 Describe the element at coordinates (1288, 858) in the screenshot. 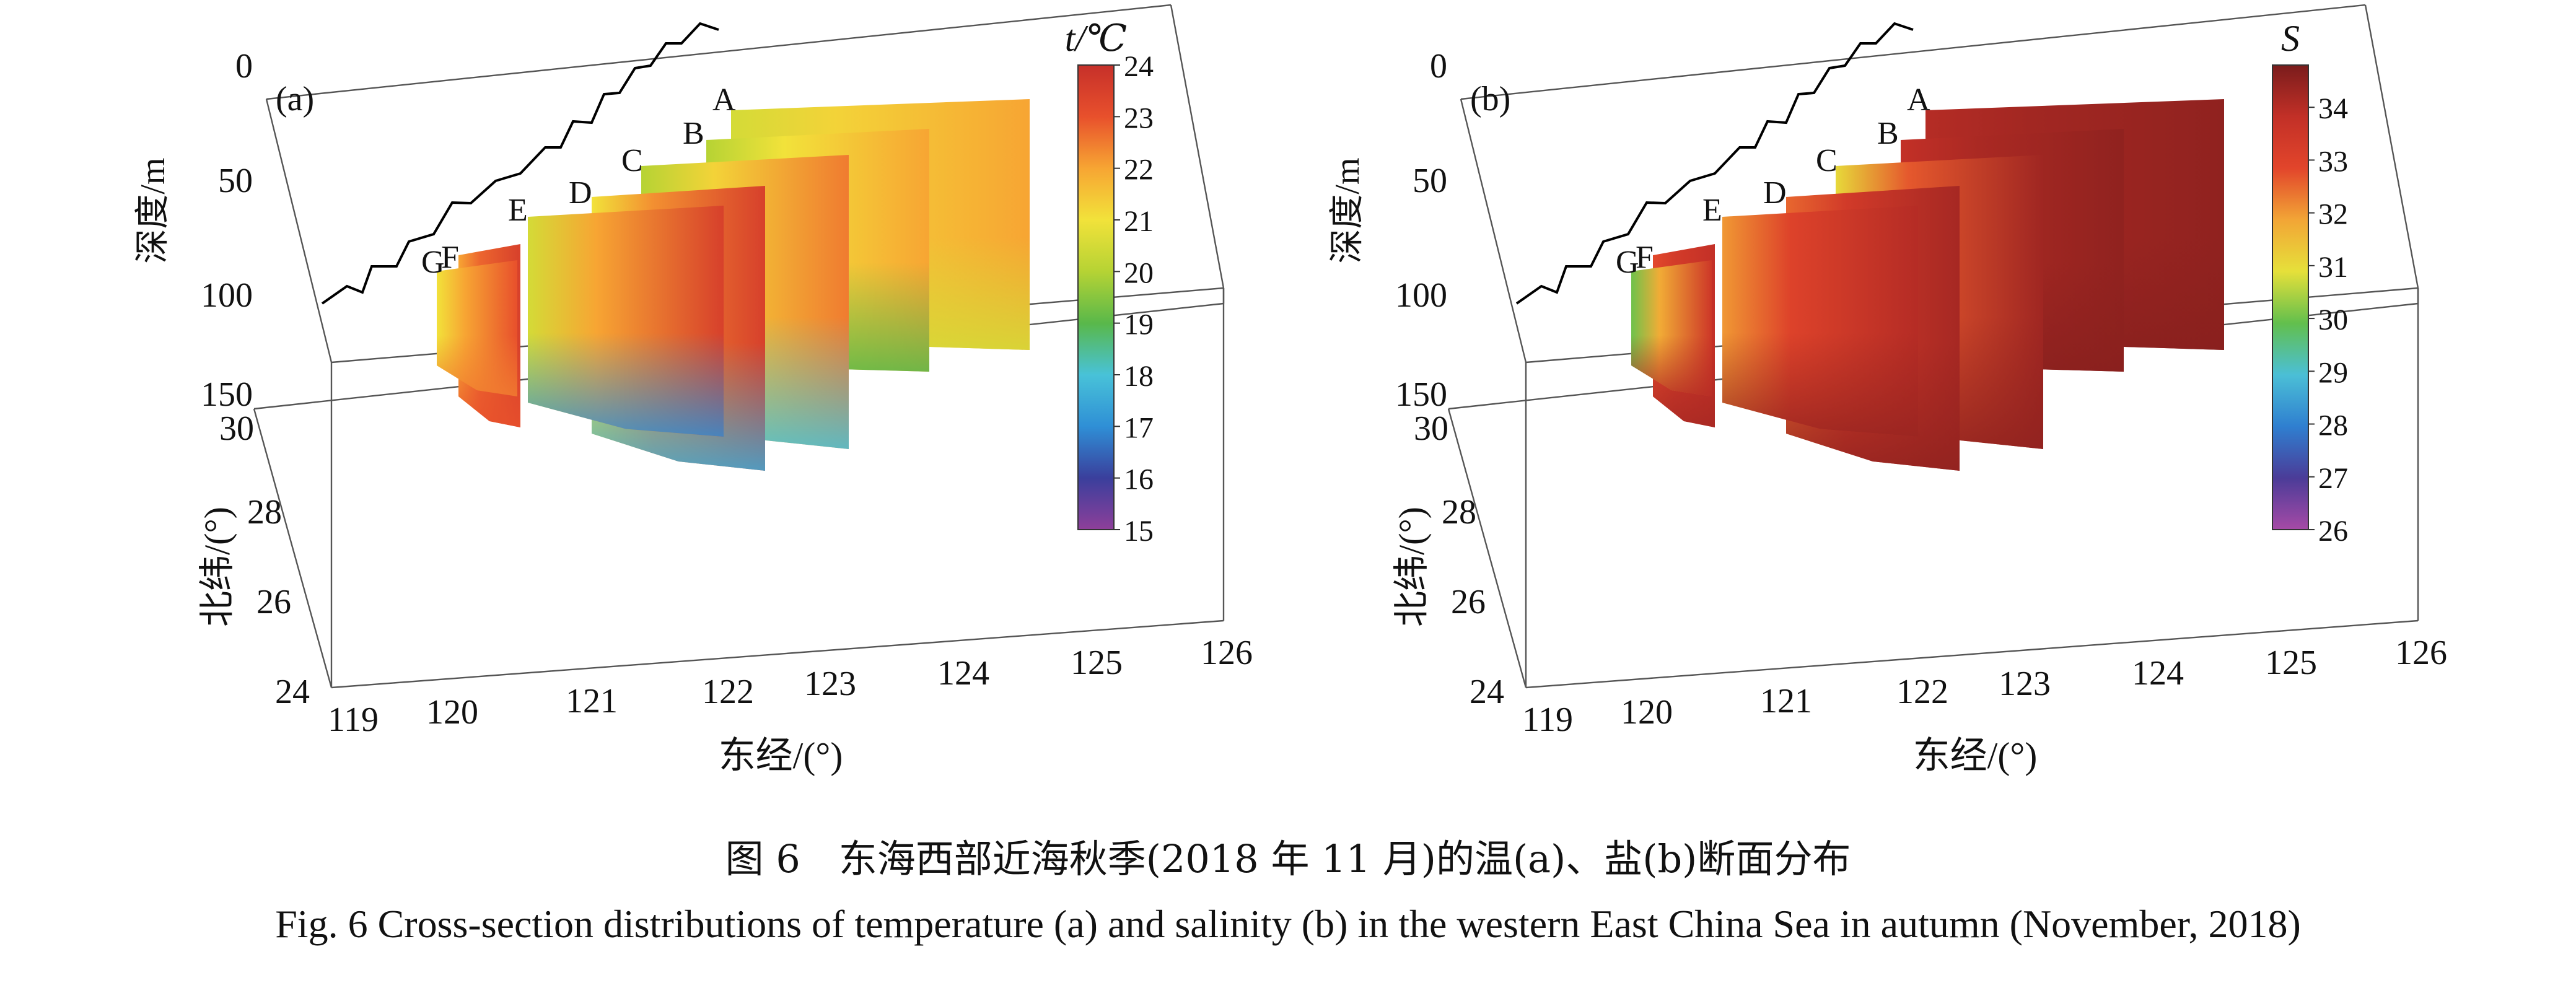

I see `figure-caption-chinese: 图 6 东海西部近海秋季(2018 年 11 月)的温(a)、盐(b)断面分布` at that location.